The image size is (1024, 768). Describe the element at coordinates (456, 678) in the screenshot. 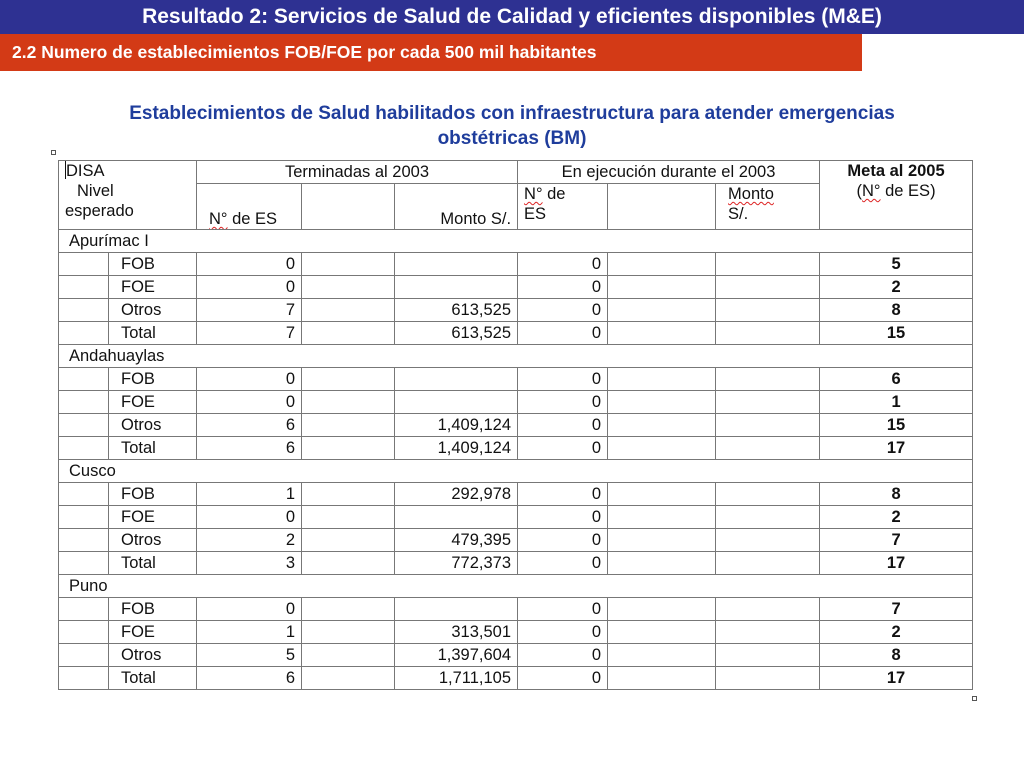

I see `cell-terminadas-monto: 1,711,105` at that location.